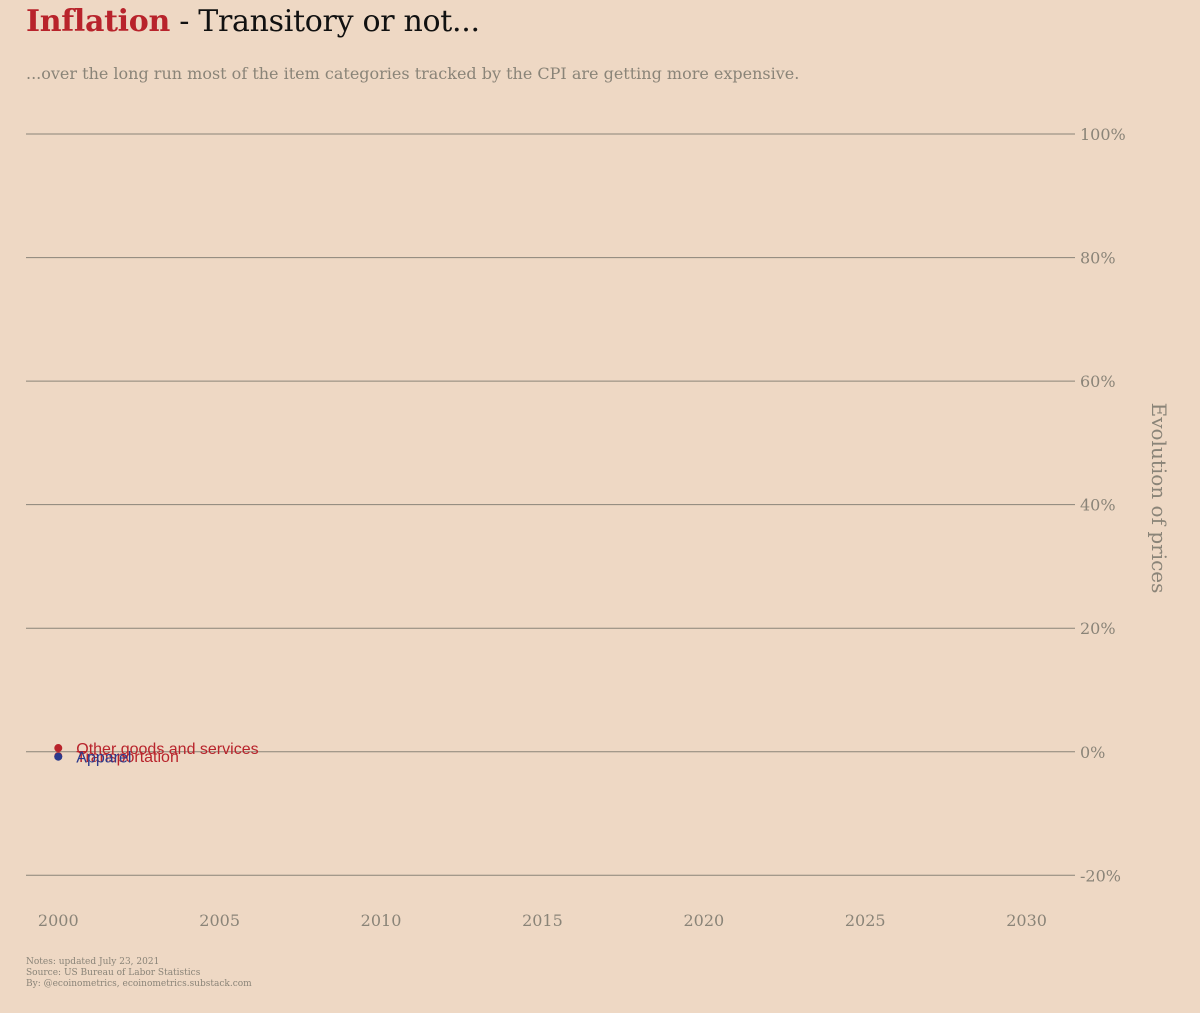 The height and width of the screenshot is (1013, 1200). Describe the element at coordinates (58, 920) in the screenshot. I see `x-tick-label: 2000` at that location.